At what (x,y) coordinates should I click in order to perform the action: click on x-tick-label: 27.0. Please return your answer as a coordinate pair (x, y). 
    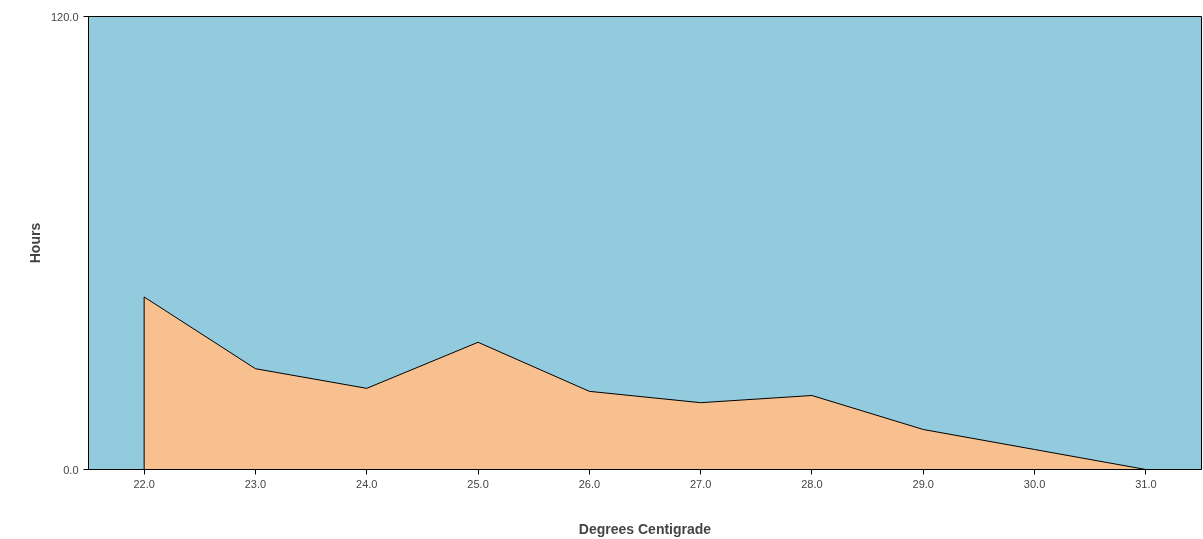
    Looking at the image, I should click on (700, 483).